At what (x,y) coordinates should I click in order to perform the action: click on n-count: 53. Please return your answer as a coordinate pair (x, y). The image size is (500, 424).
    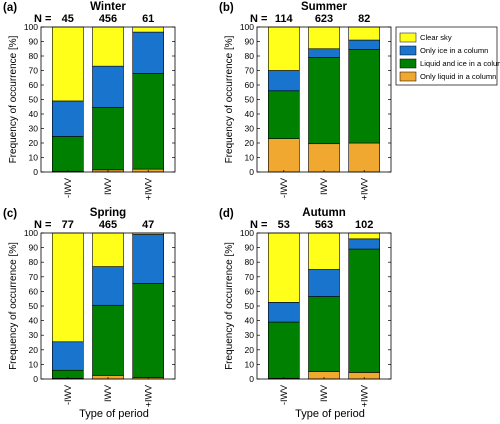
    Looking at the image, I should click on (284, 225).